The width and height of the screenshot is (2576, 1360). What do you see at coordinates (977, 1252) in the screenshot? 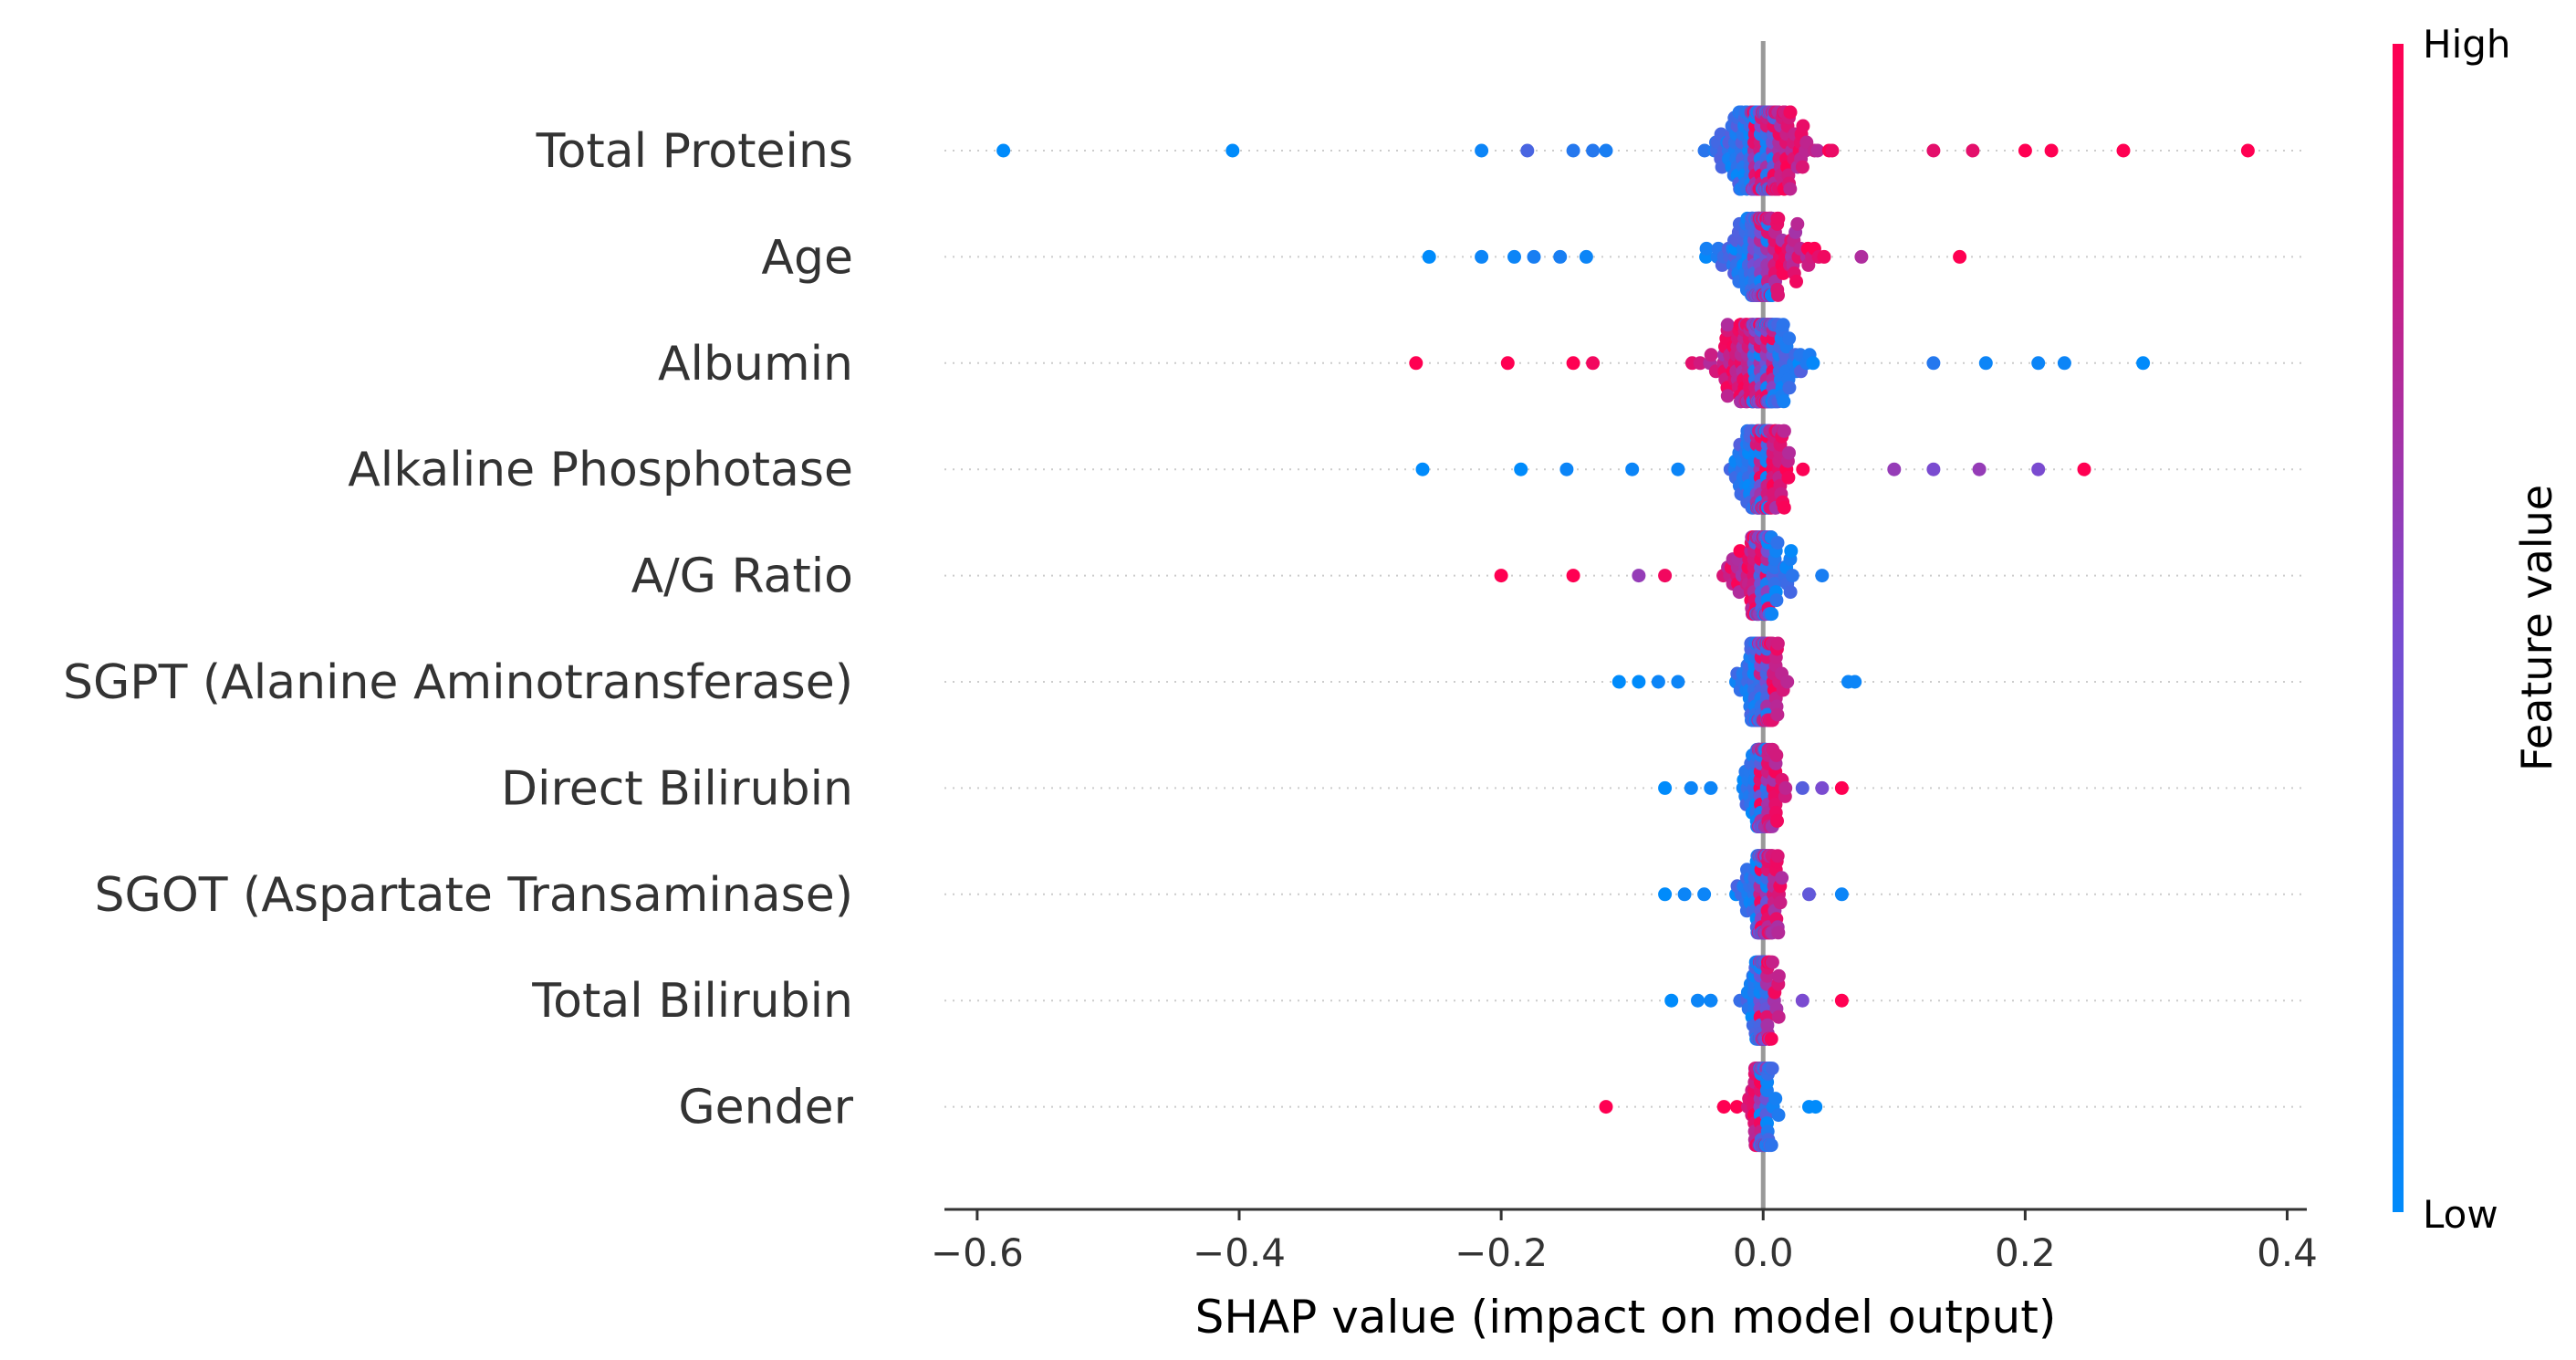
I see `x-tick-label: −0.6` at bounding box center [977, 1252].